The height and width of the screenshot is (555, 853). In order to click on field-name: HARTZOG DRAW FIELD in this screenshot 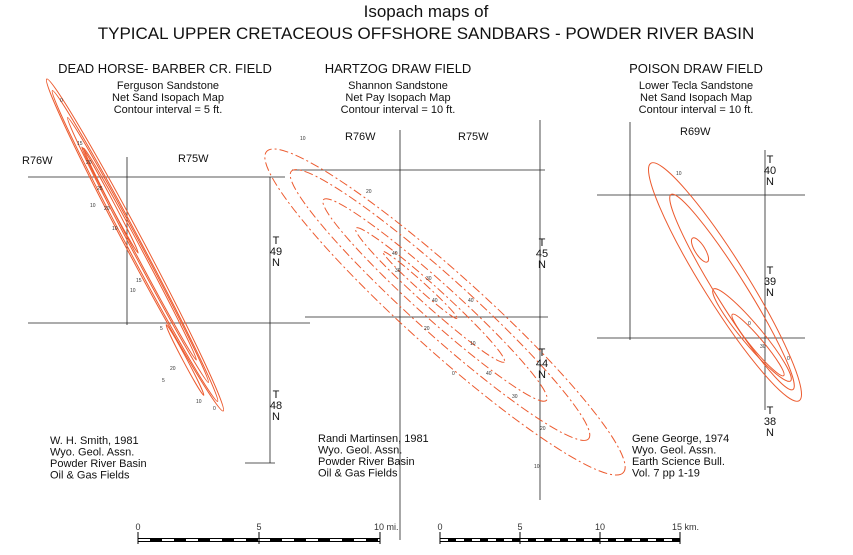, I will do `click(398, 68)`.